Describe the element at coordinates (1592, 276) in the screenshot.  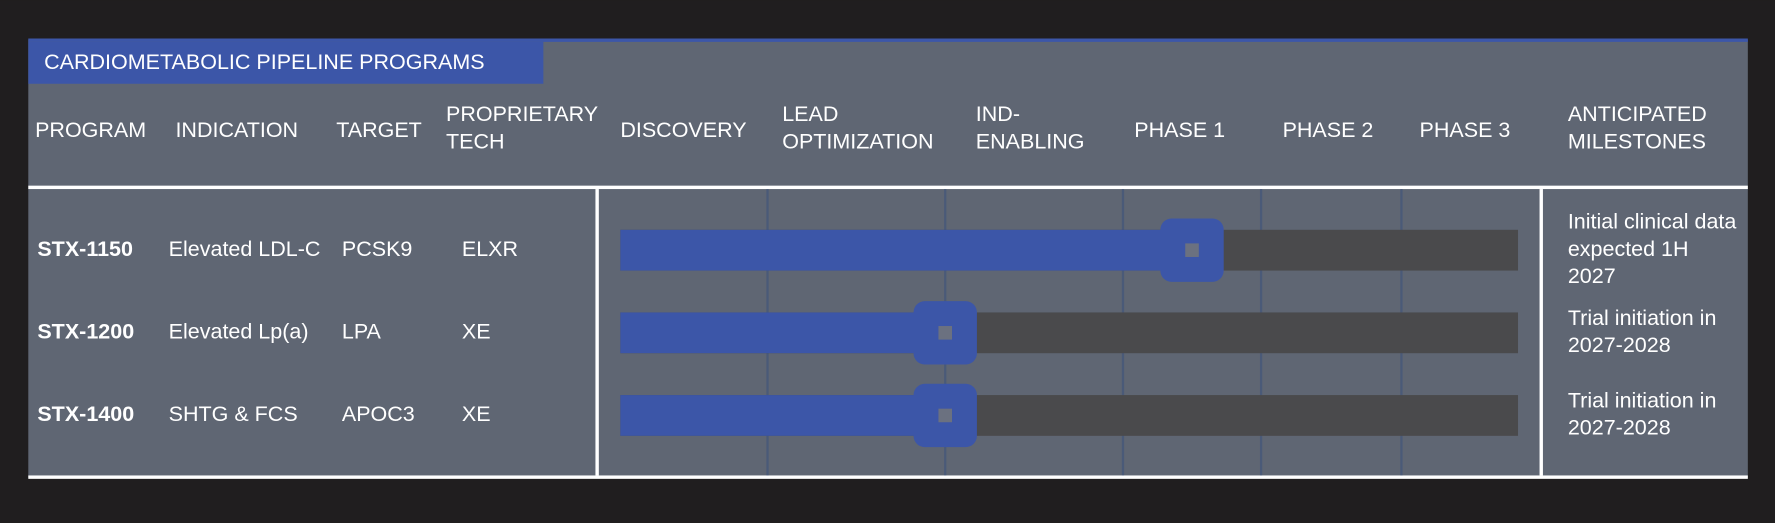
I see `milestone: 2027` at that location.